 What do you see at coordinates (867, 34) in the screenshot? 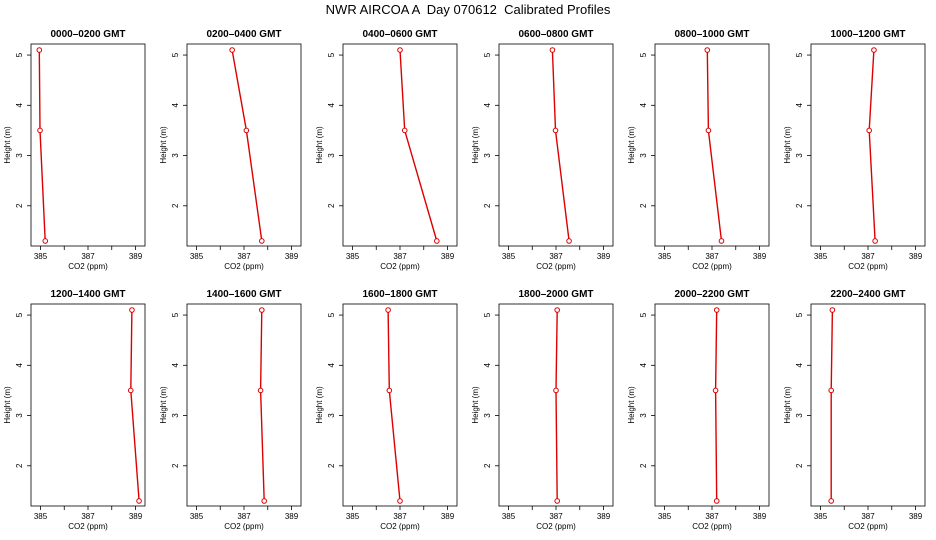
I see `panel-title: 1000–1200 GMT` at bounding box center [867, 34].